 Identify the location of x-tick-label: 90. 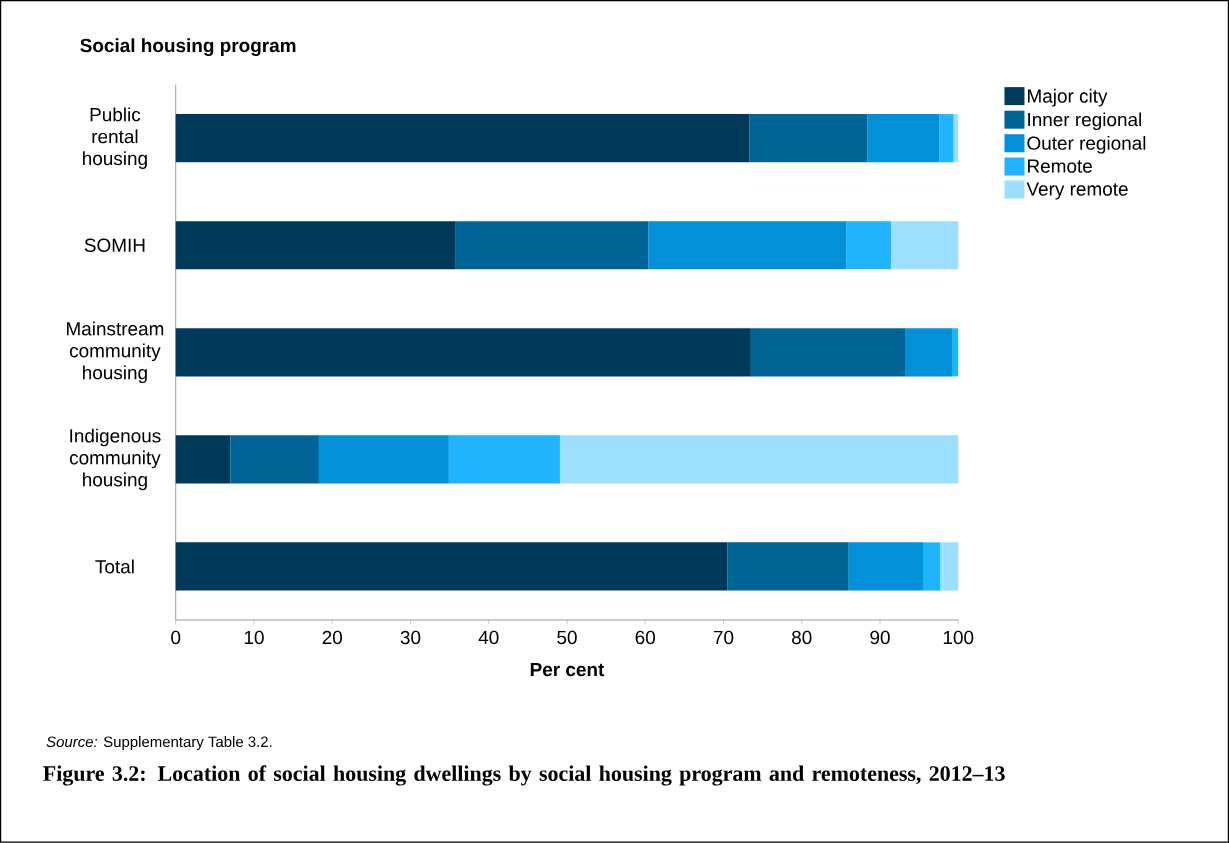
(880, 637).